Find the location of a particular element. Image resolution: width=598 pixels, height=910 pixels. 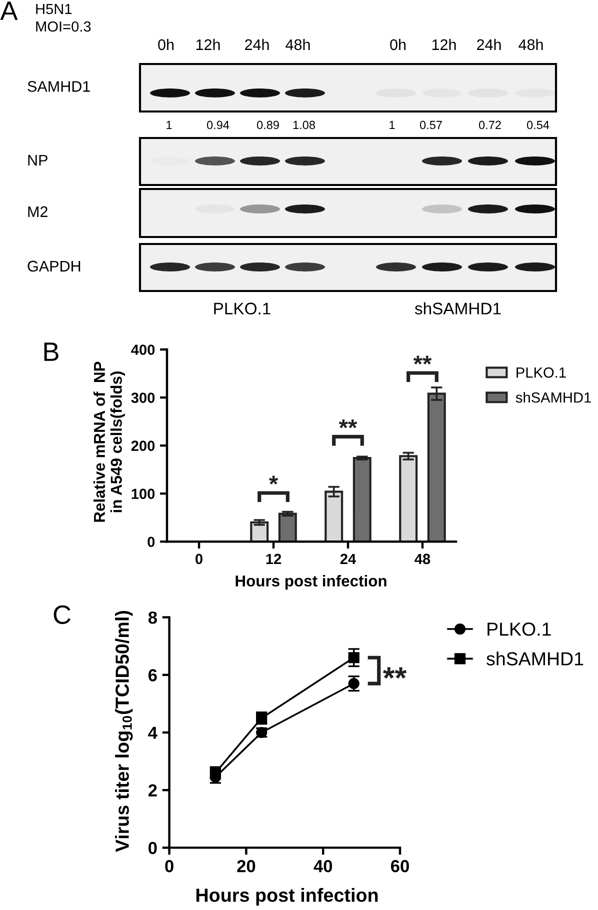

x-tick-label: 60 is located at coordinates (399, 866).